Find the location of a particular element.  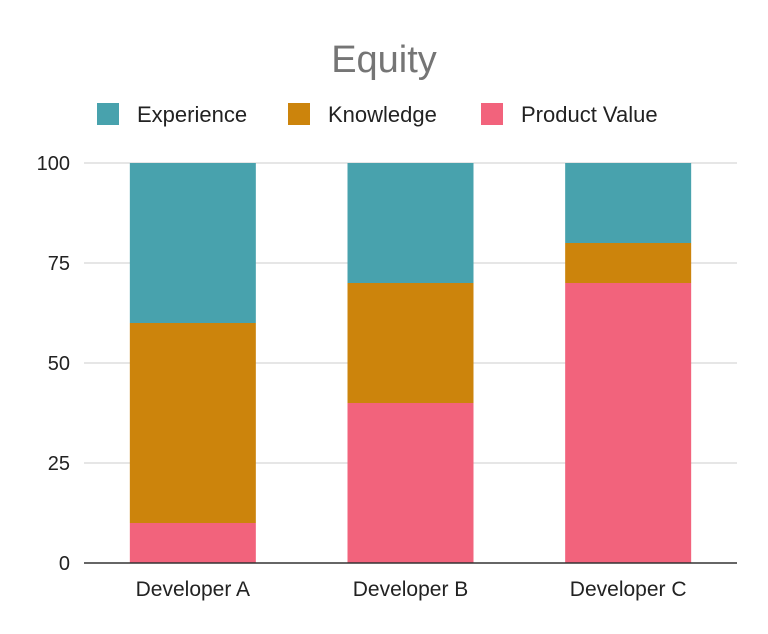

bar-experience-developer-b is located at coordinates (410, 223).